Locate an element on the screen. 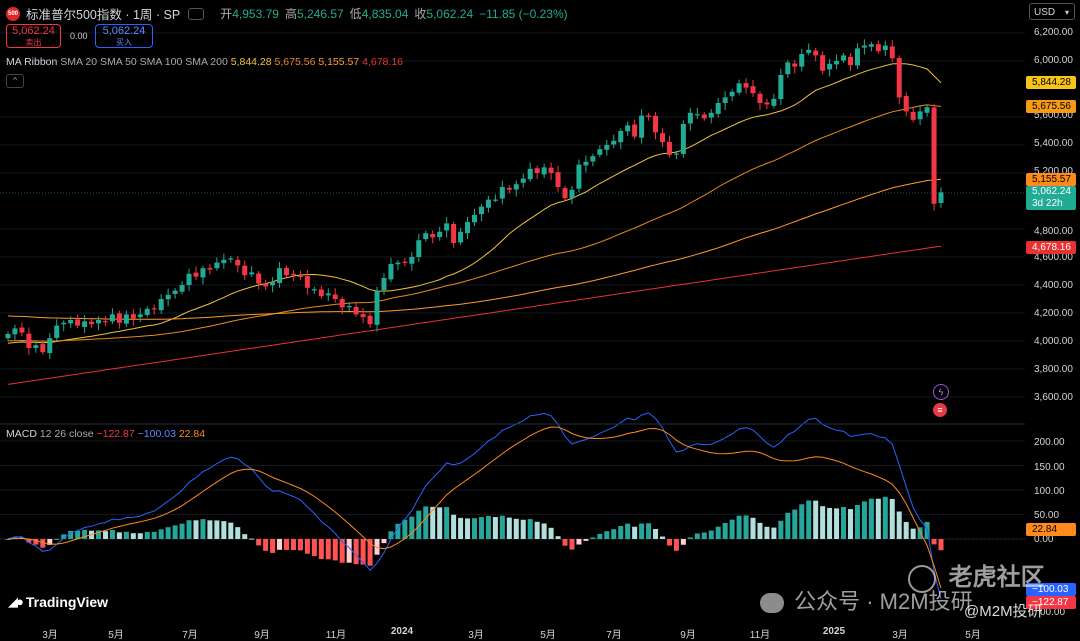  currency-select: USD ▾ is located at coordinates (1052, 11).